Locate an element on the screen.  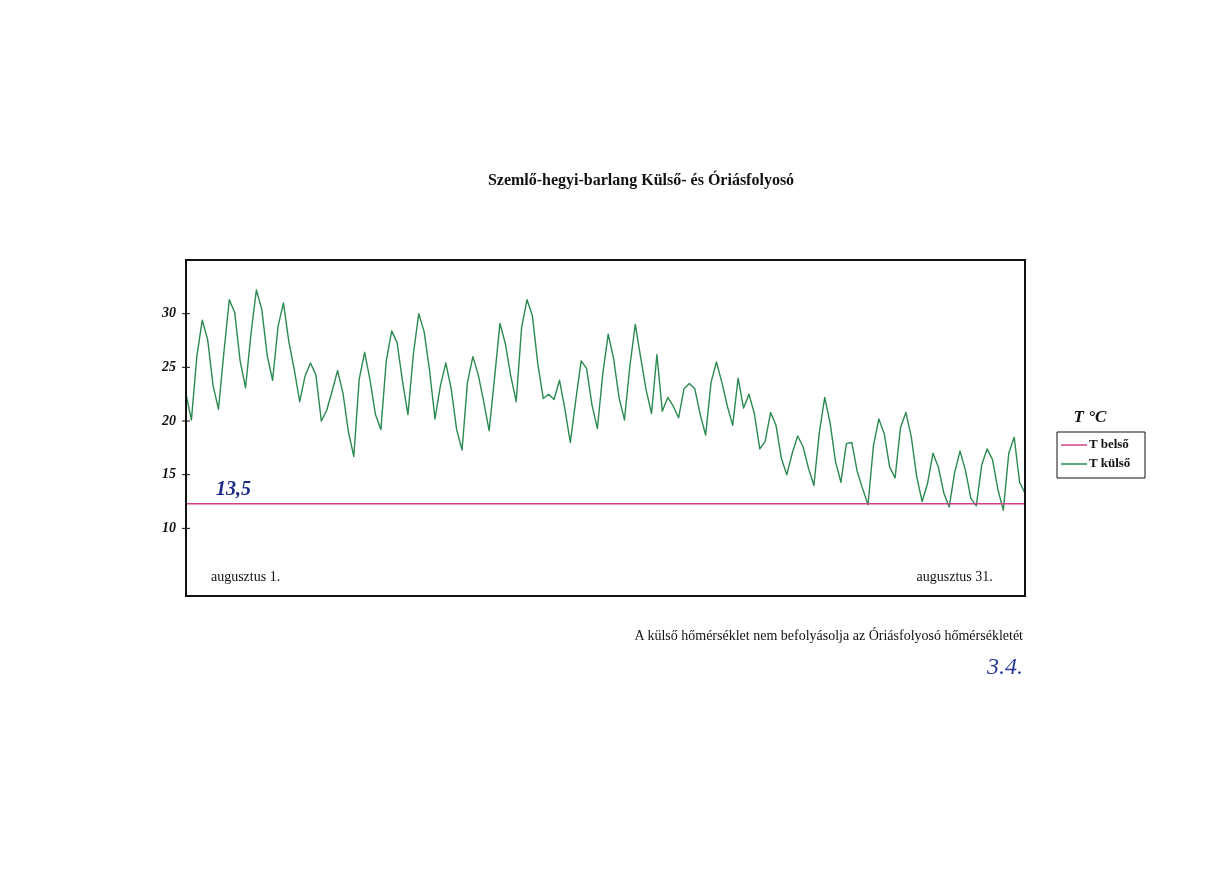
y-tick-label: 15 is located at coordinates (169, 474).